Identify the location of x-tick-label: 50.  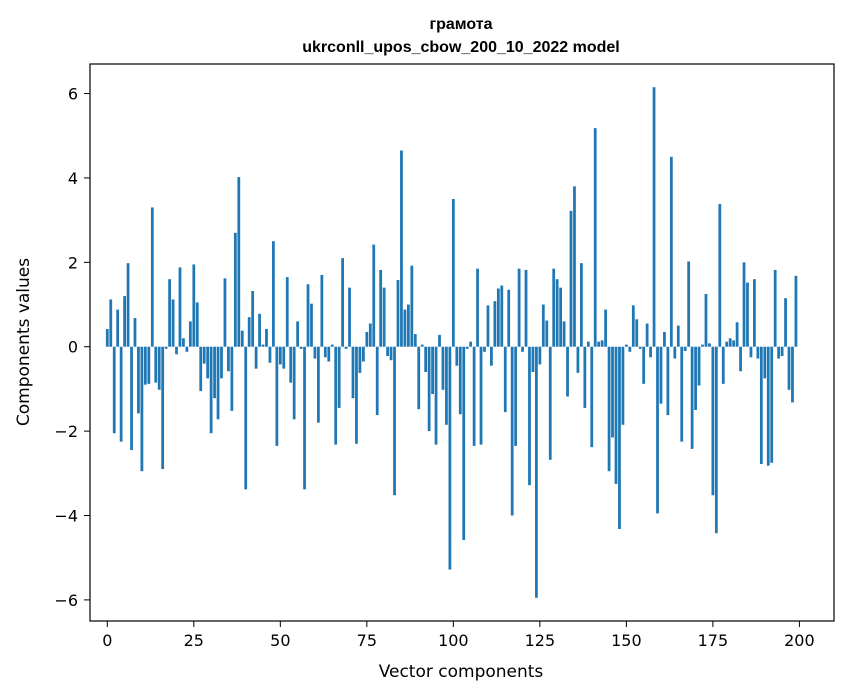
(280, 640).